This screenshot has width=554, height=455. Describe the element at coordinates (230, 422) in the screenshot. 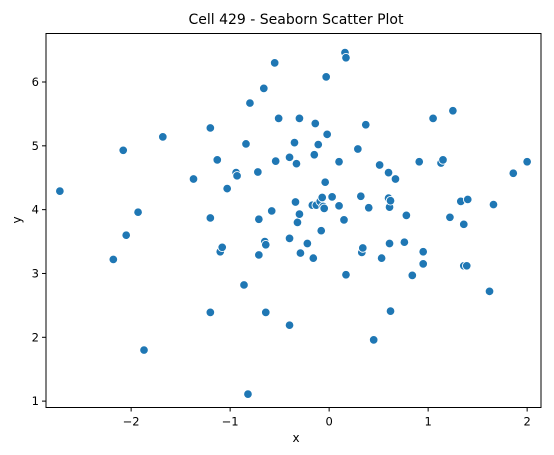

I see `x-tick-label: −1` at that location.